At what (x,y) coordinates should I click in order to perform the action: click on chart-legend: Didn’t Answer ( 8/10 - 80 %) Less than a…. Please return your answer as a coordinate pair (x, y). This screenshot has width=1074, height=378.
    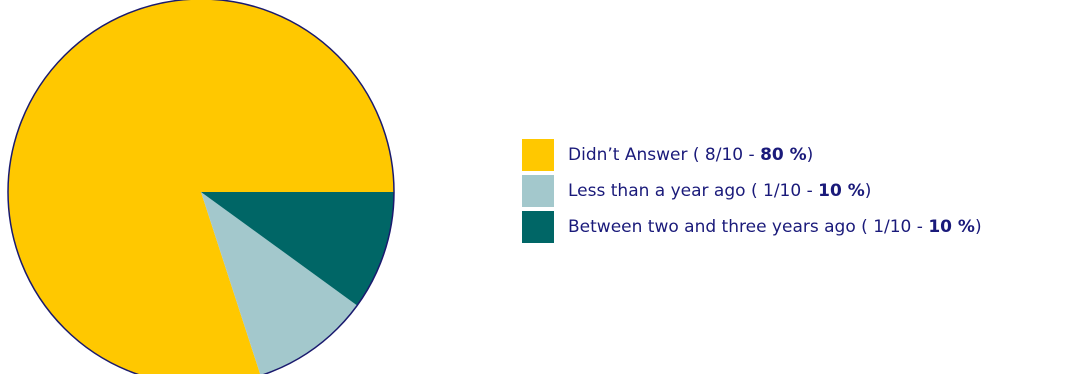
    Looking at the image, I should click on (752, 193).